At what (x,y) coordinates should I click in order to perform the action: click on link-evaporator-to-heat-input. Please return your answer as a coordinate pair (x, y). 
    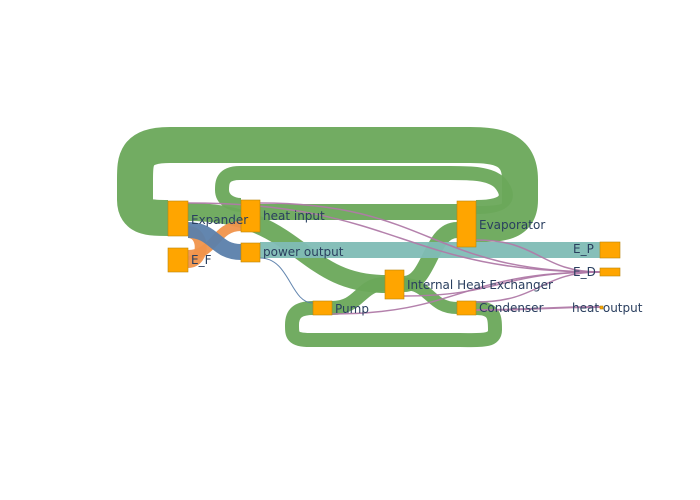
    Looking at the image, I should click on (363, 190).